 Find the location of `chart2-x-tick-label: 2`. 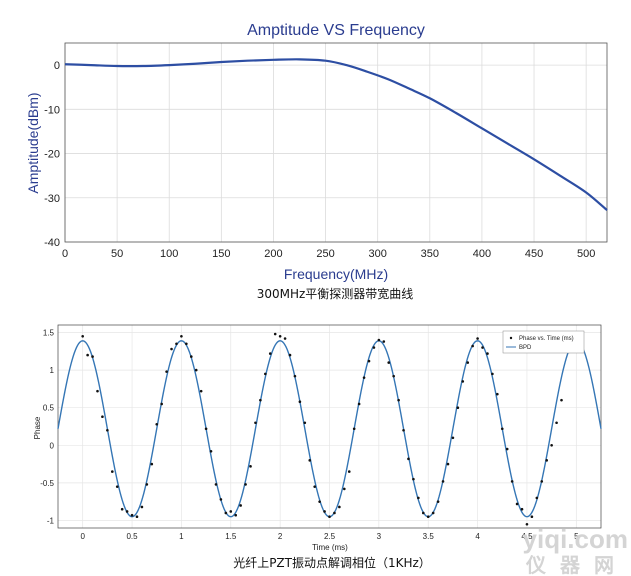

chart2-x-tick-label: 2 is located at coordinates (280, 536).